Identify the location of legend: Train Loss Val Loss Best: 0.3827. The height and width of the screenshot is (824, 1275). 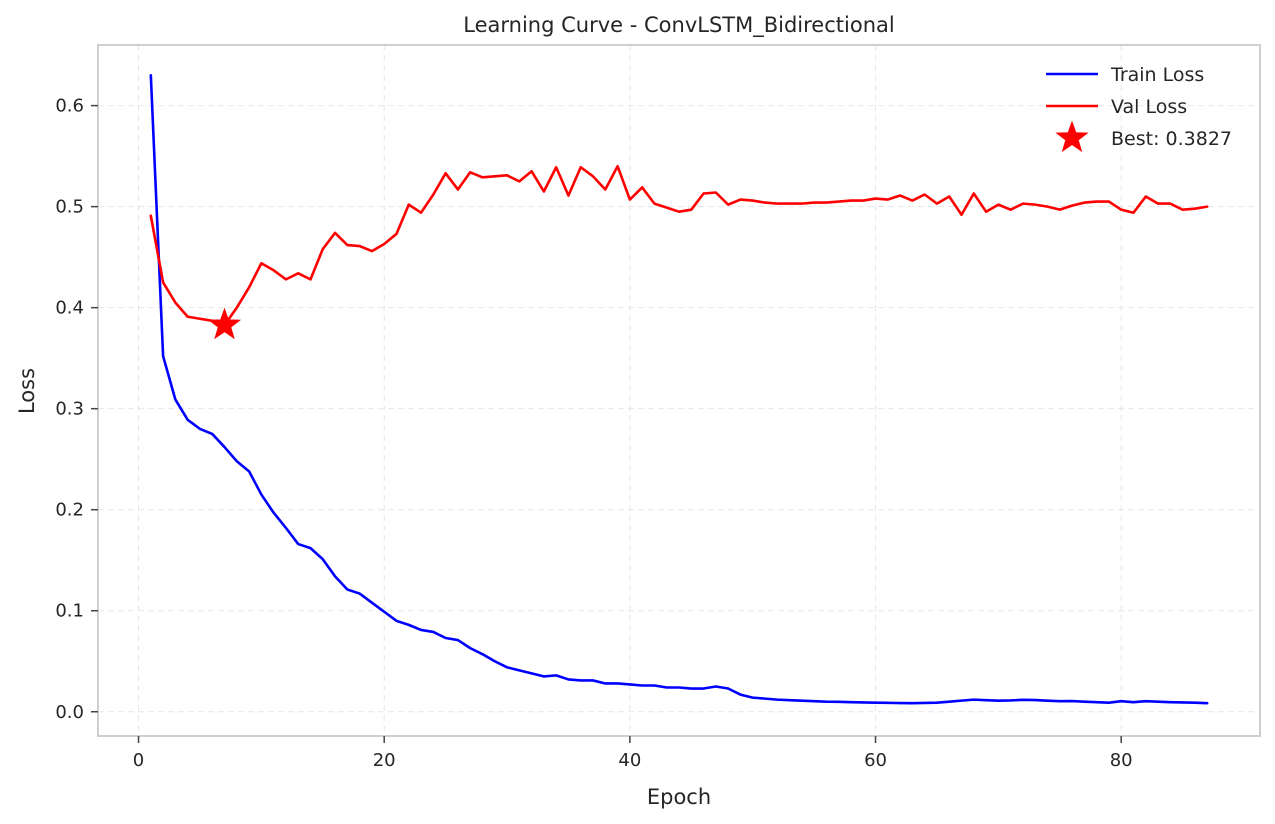
(1139, 108).